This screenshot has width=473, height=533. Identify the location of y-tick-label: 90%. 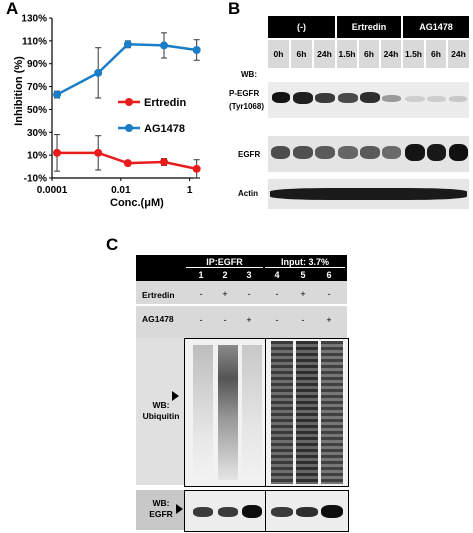
(37, 64).